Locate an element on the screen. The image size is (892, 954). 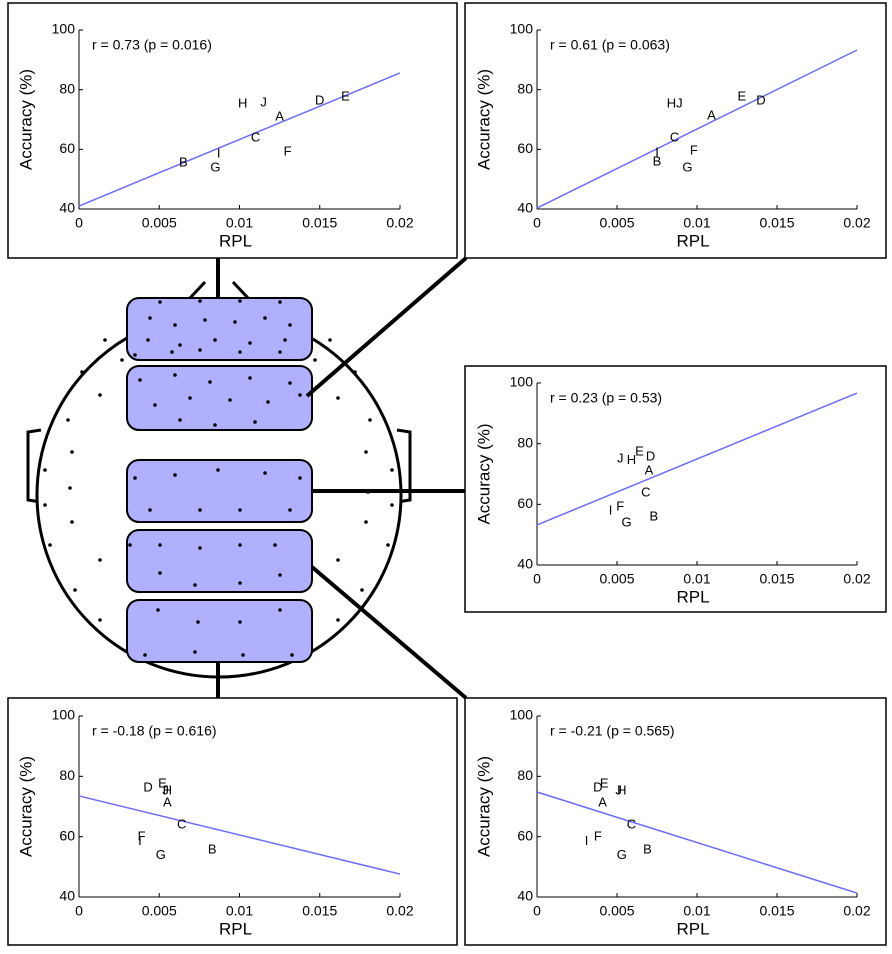
connector is located at coordinates (389, 632).